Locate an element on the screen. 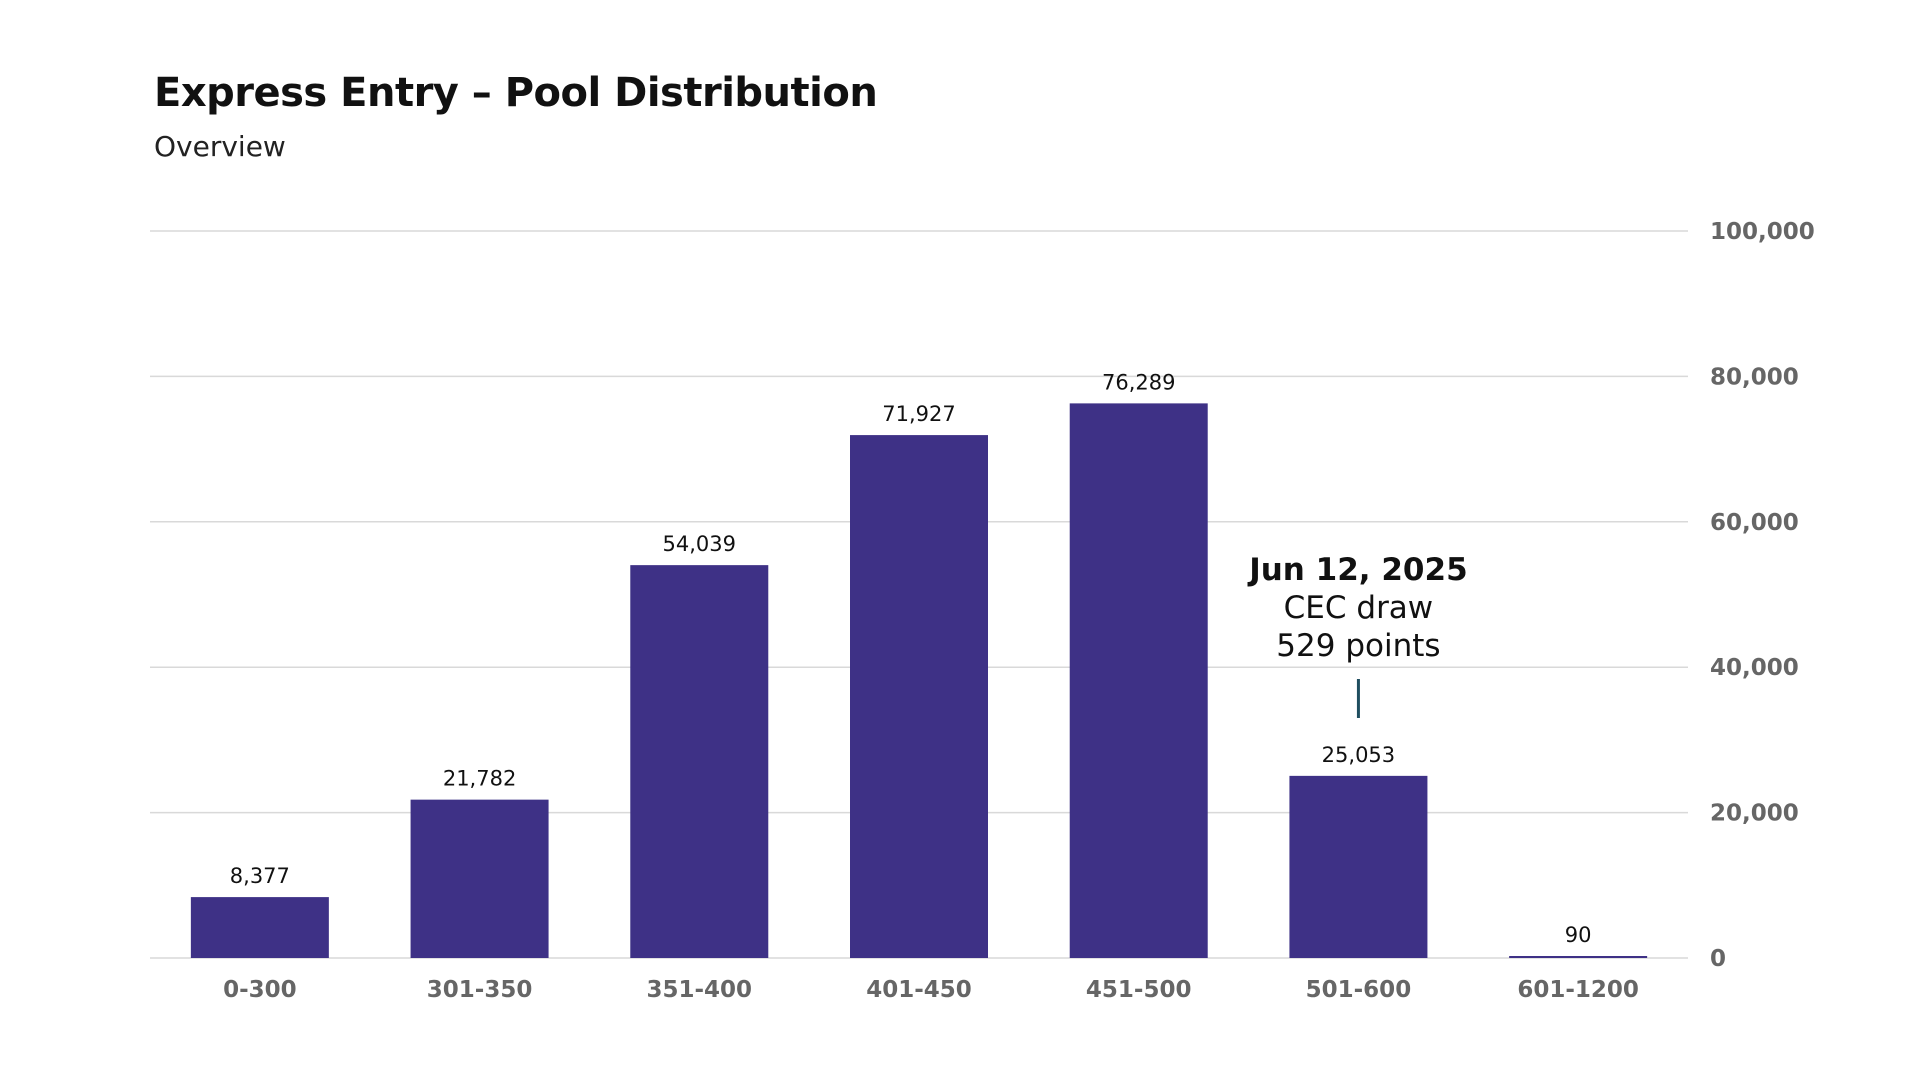 This screenshot has height=1080, width=1920. bar-data-label: 76,289 is located at coordinates (1138, 382).